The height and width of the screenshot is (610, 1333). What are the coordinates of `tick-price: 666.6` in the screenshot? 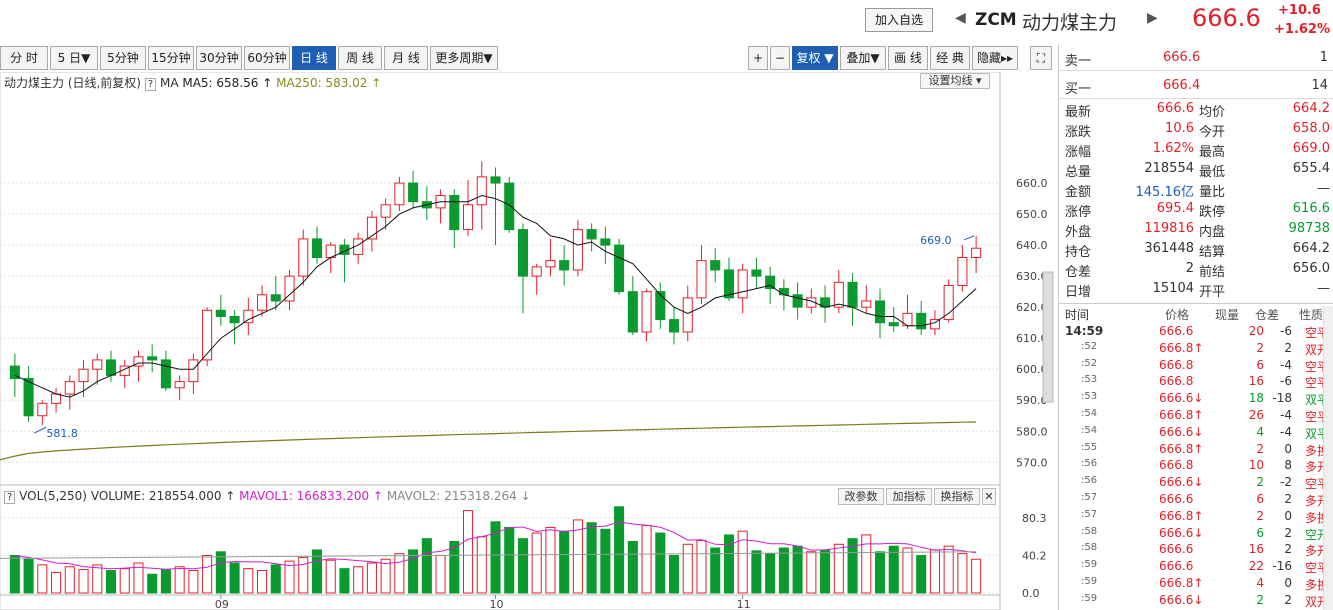 It's located at (1176, 331).